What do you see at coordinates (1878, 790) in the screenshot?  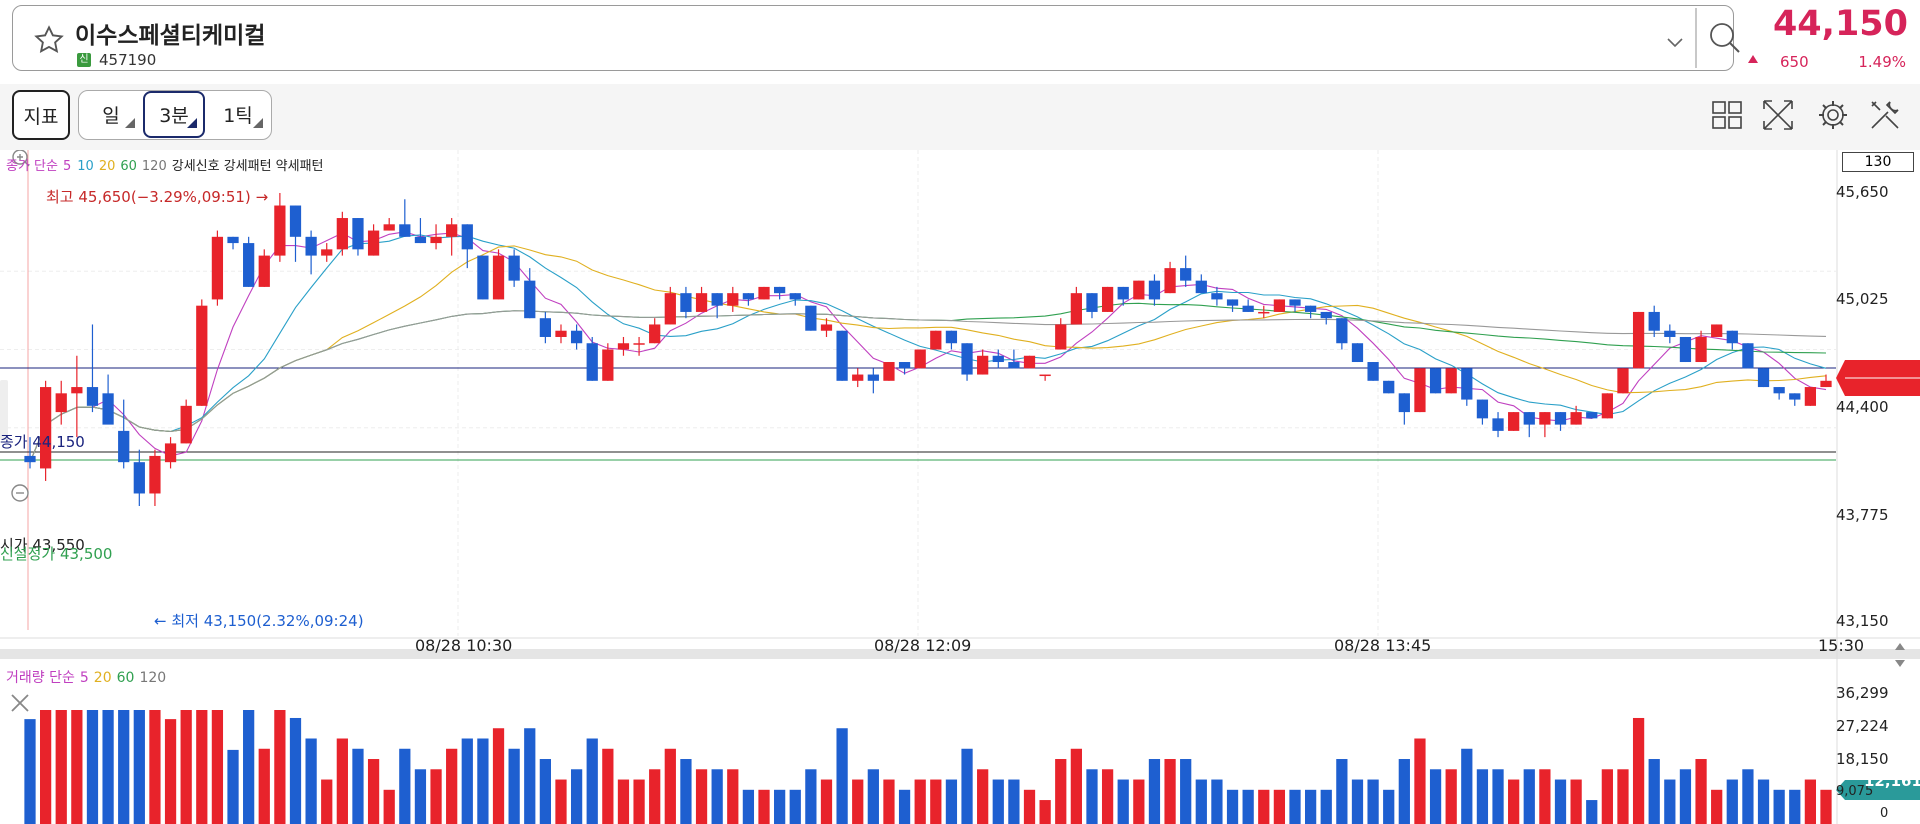 I see `current-volume-tag-bg` at bounding box center [1878, 790].